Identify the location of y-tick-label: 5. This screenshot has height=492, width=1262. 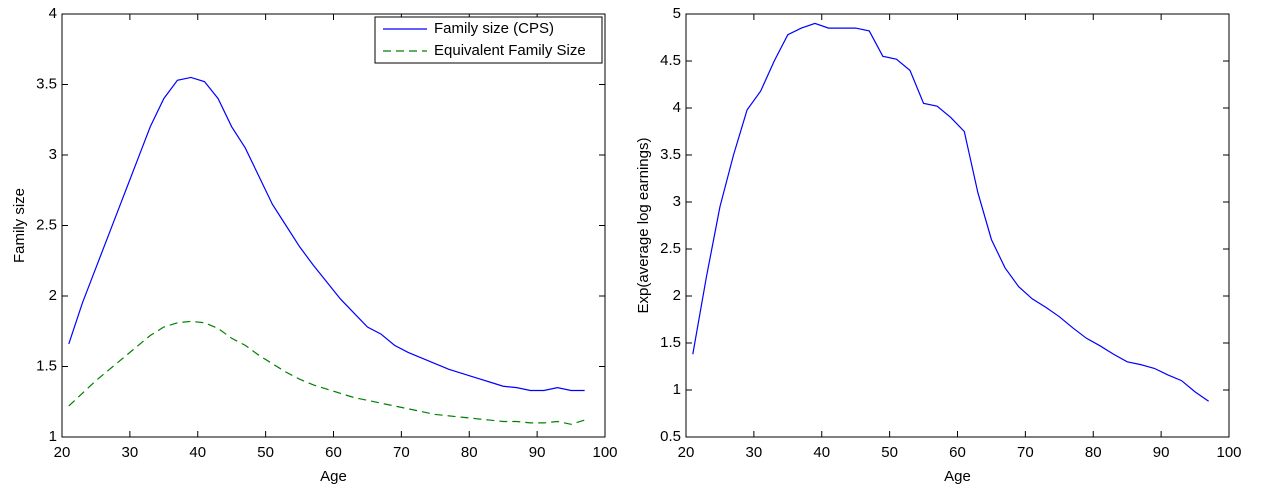
(677, 13).